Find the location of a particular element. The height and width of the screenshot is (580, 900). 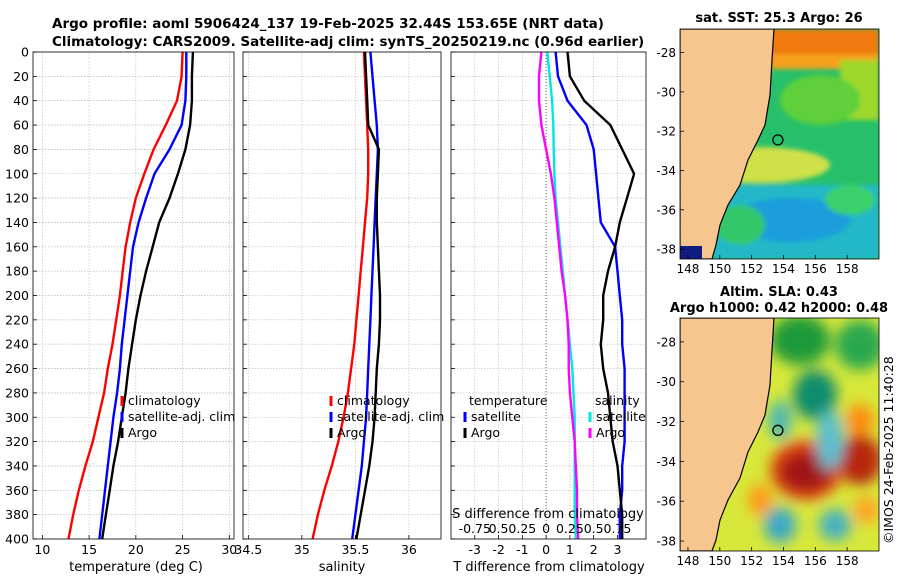

sst-argo-marker is located at coordinates (778, 140).